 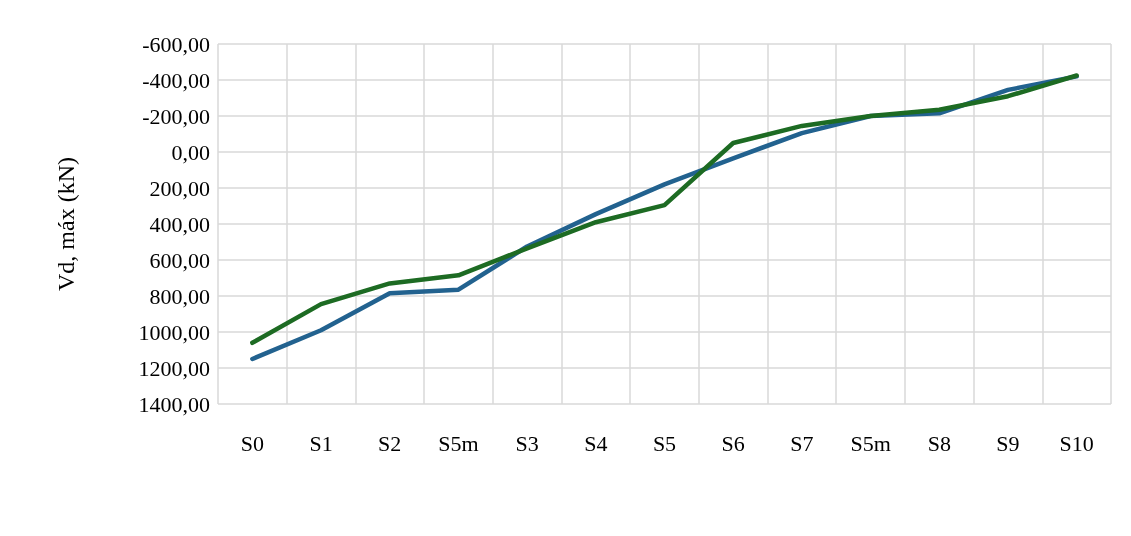 What do you see at coordinates (179, 260) in the screenshot?
I see `y-tick-label: 600,00` at bounding box center [179, 260].